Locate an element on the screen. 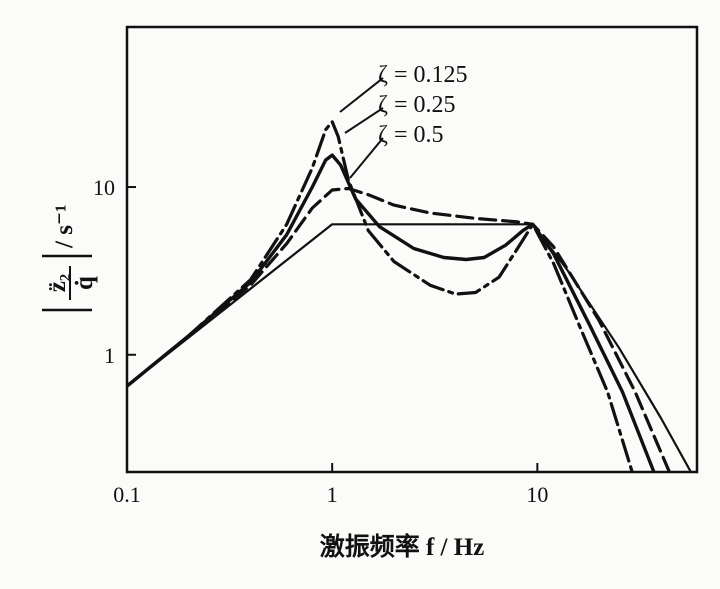  y-label-unit: / s⁻¹ is located at coordinates (64, 226).